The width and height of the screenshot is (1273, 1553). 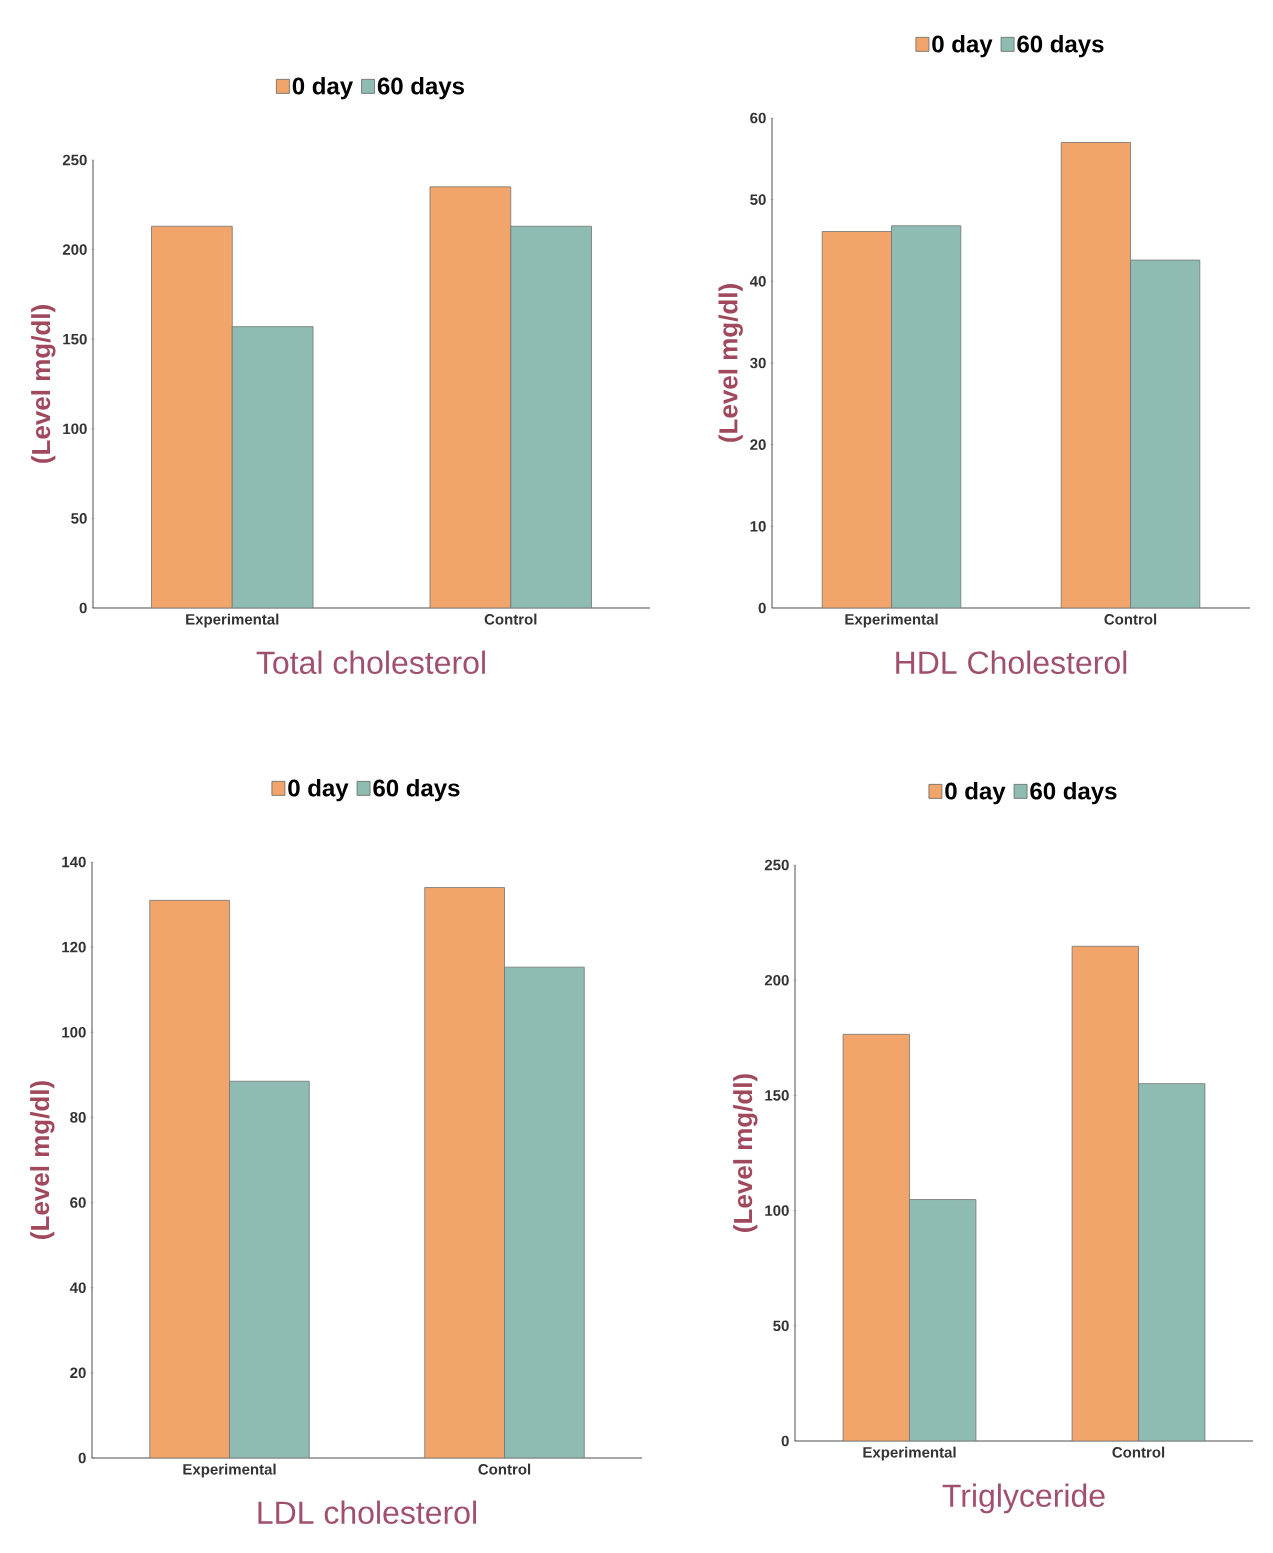 What do you see at coordinates (758, 363) in the screenshot?
I see `y-tick-label: 30` at bounding box center [758, 363].